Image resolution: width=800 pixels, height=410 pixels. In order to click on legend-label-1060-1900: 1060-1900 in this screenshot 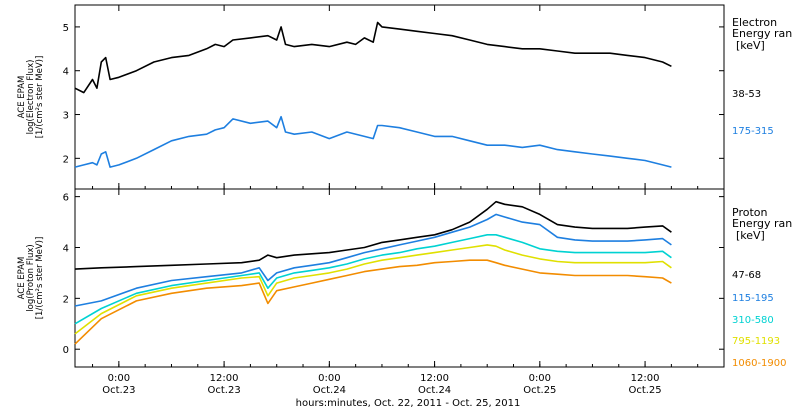, I will do `click(759, 363)`.